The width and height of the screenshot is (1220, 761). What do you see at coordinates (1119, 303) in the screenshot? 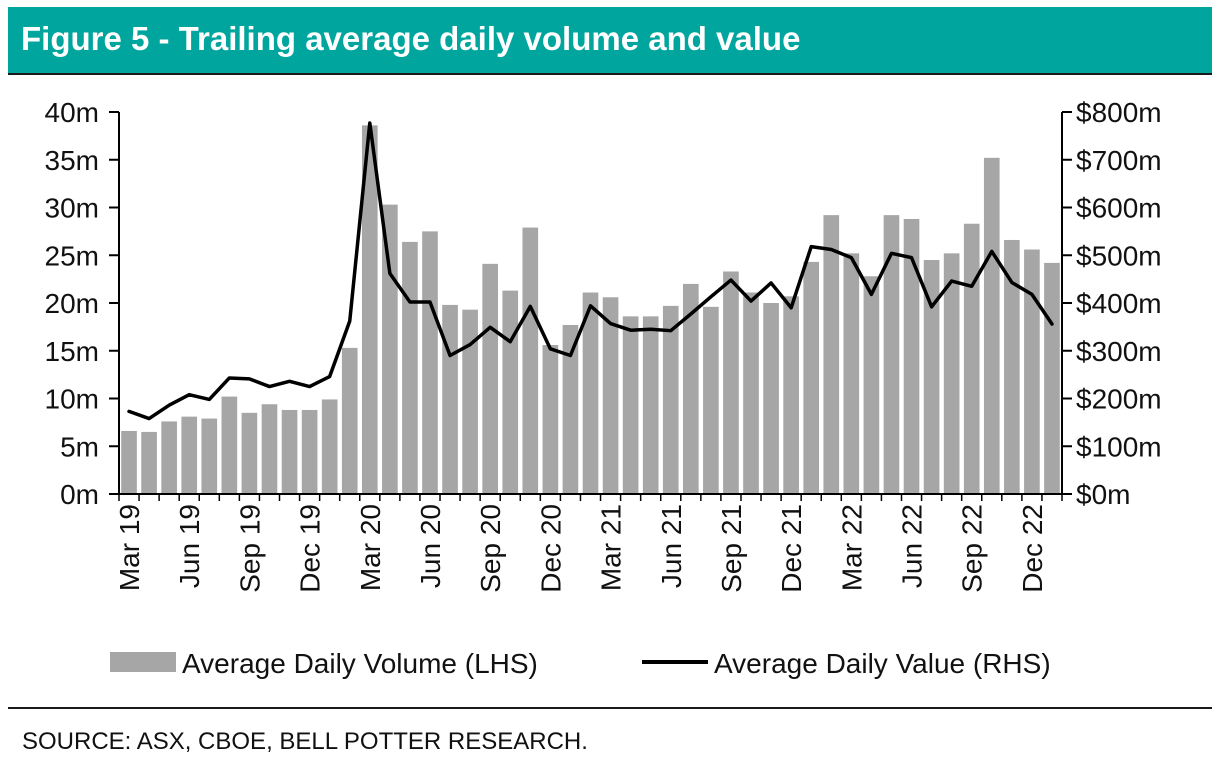
I see `right-axis-tick-label: $400m` at bounding box center [1119, 303].